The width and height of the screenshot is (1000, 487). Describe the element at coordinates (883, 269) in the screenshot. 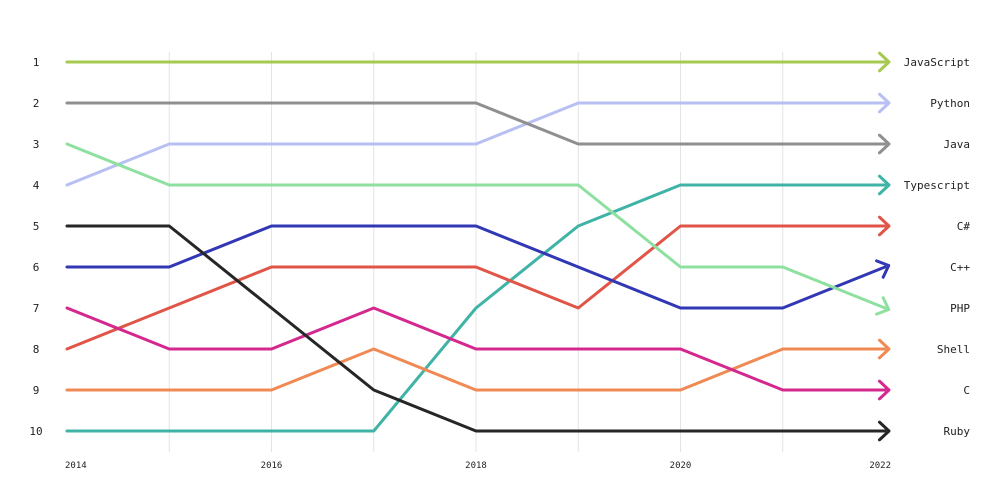

I see `series-arrow-cpp` at that location.